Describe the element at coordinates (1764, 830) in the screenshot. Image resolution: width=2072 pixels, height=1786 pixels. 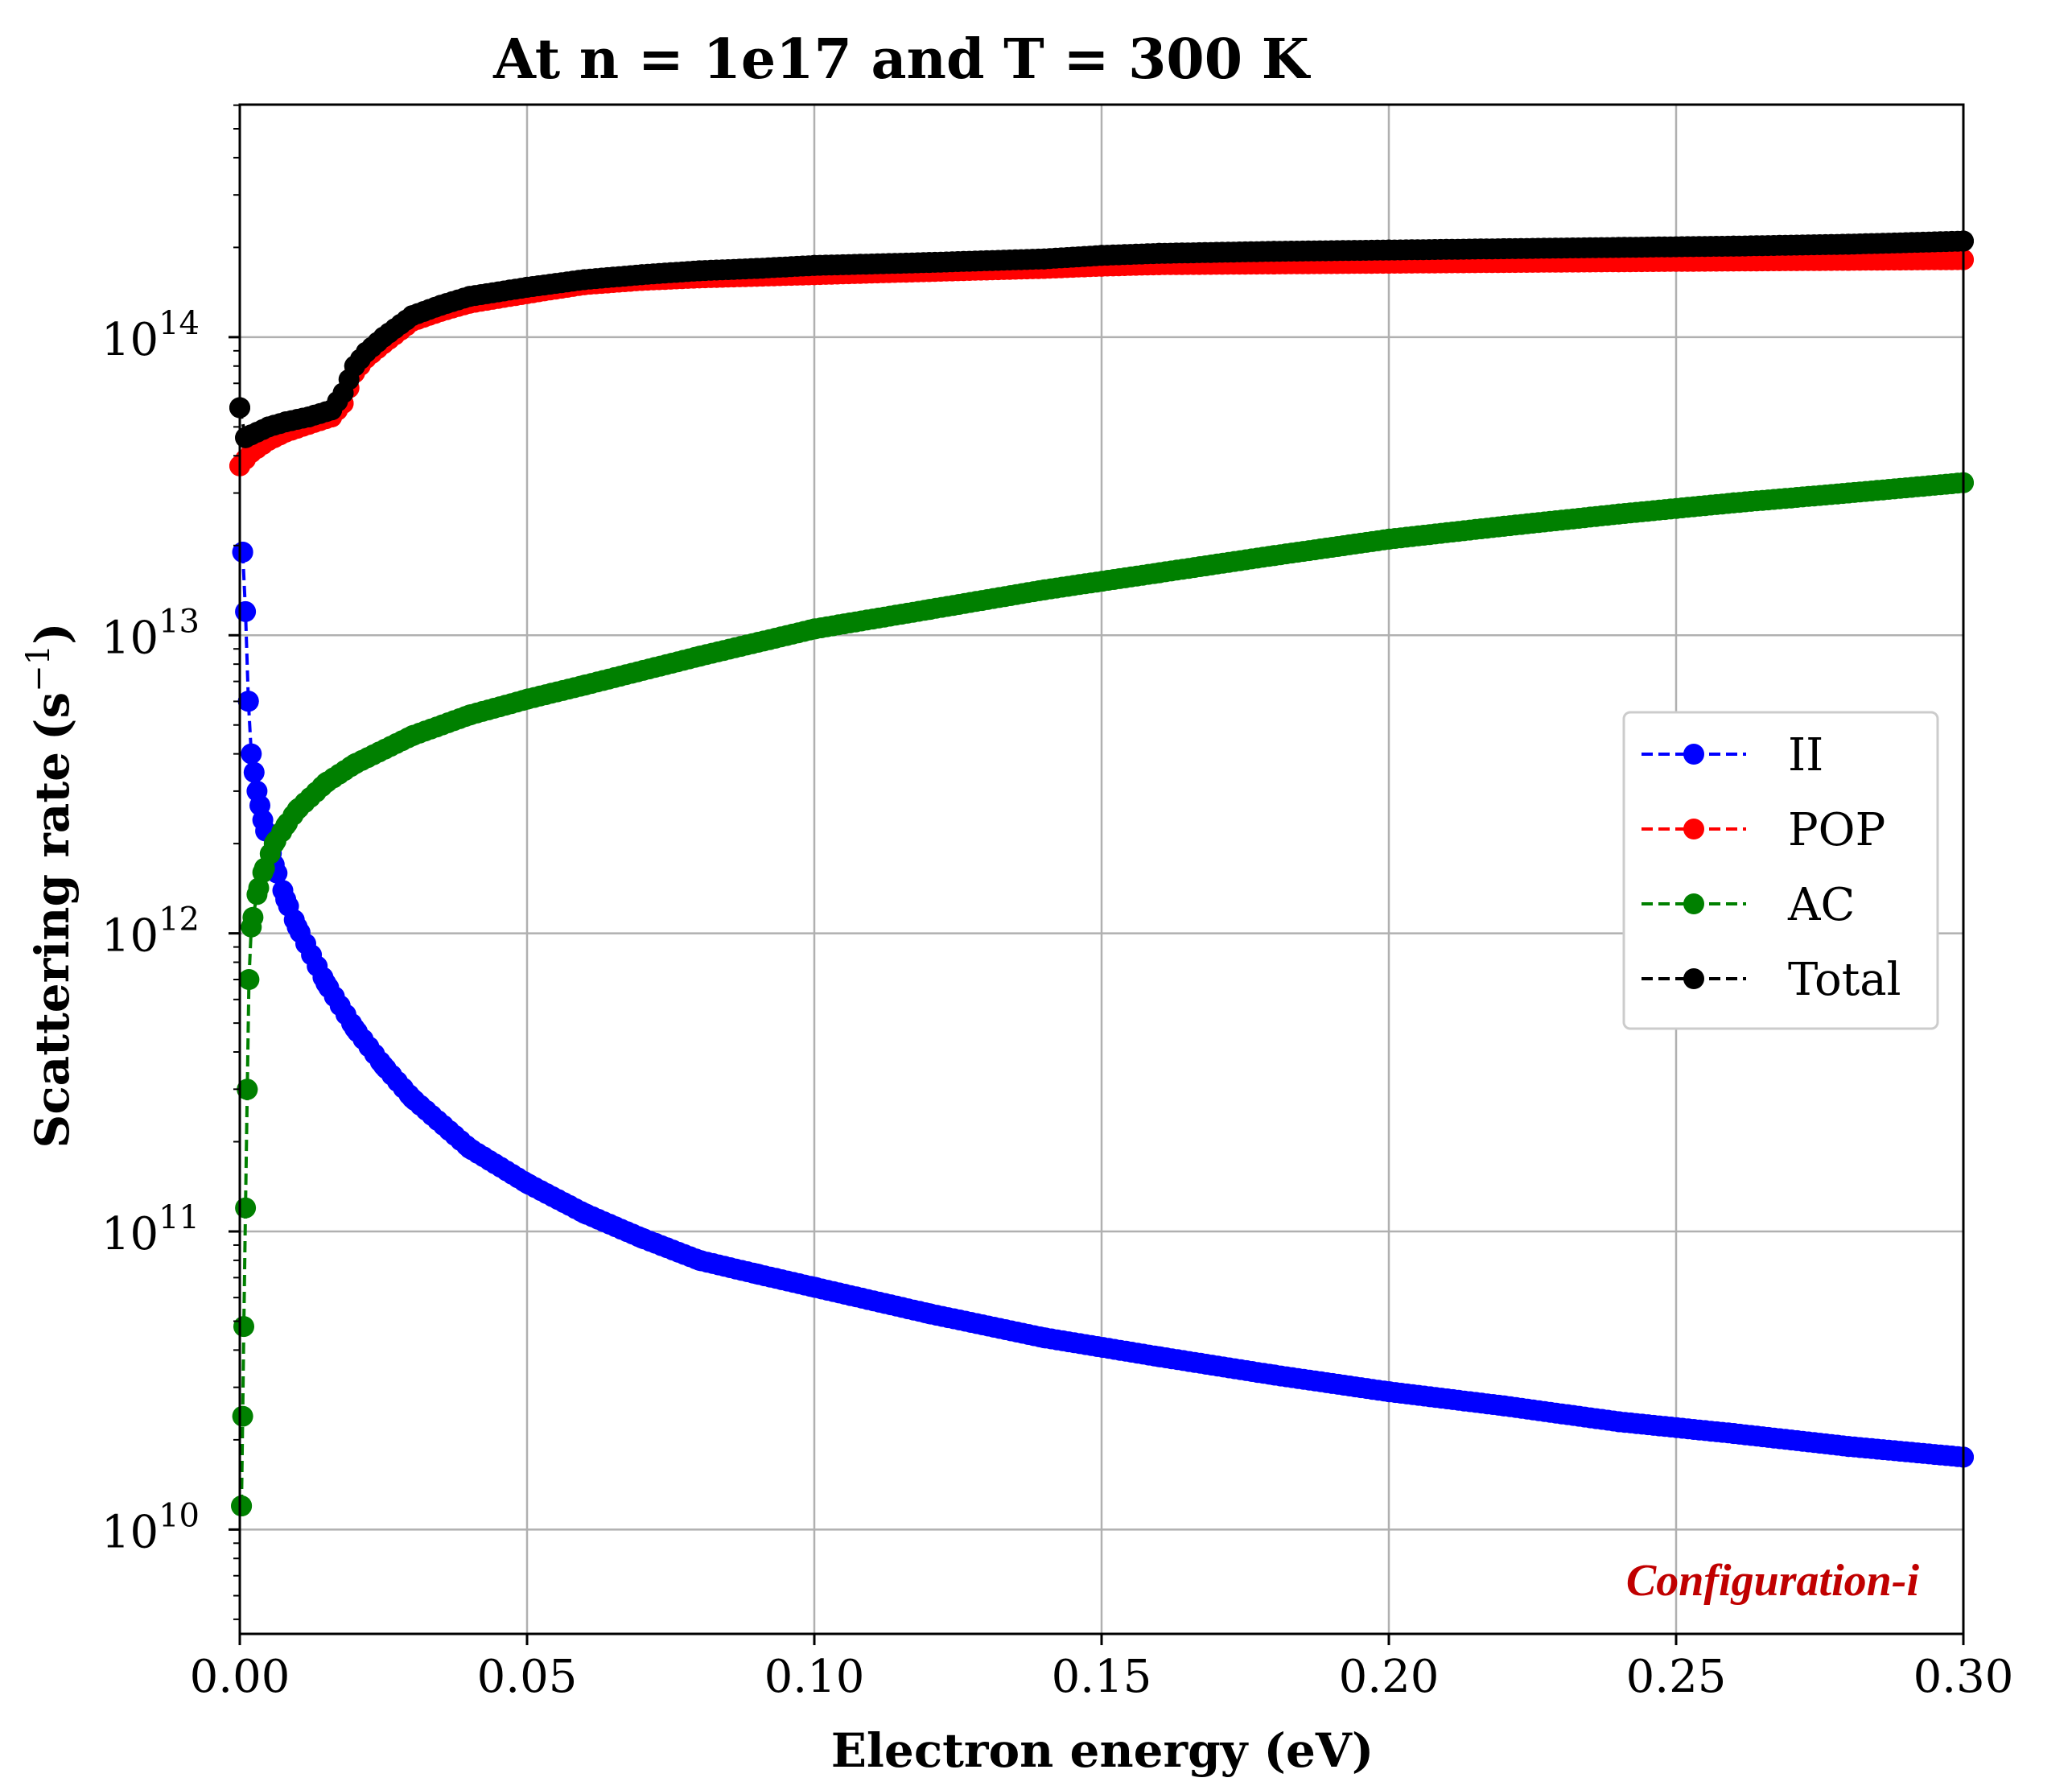
I see `legend-item-pop: POP` at that location.